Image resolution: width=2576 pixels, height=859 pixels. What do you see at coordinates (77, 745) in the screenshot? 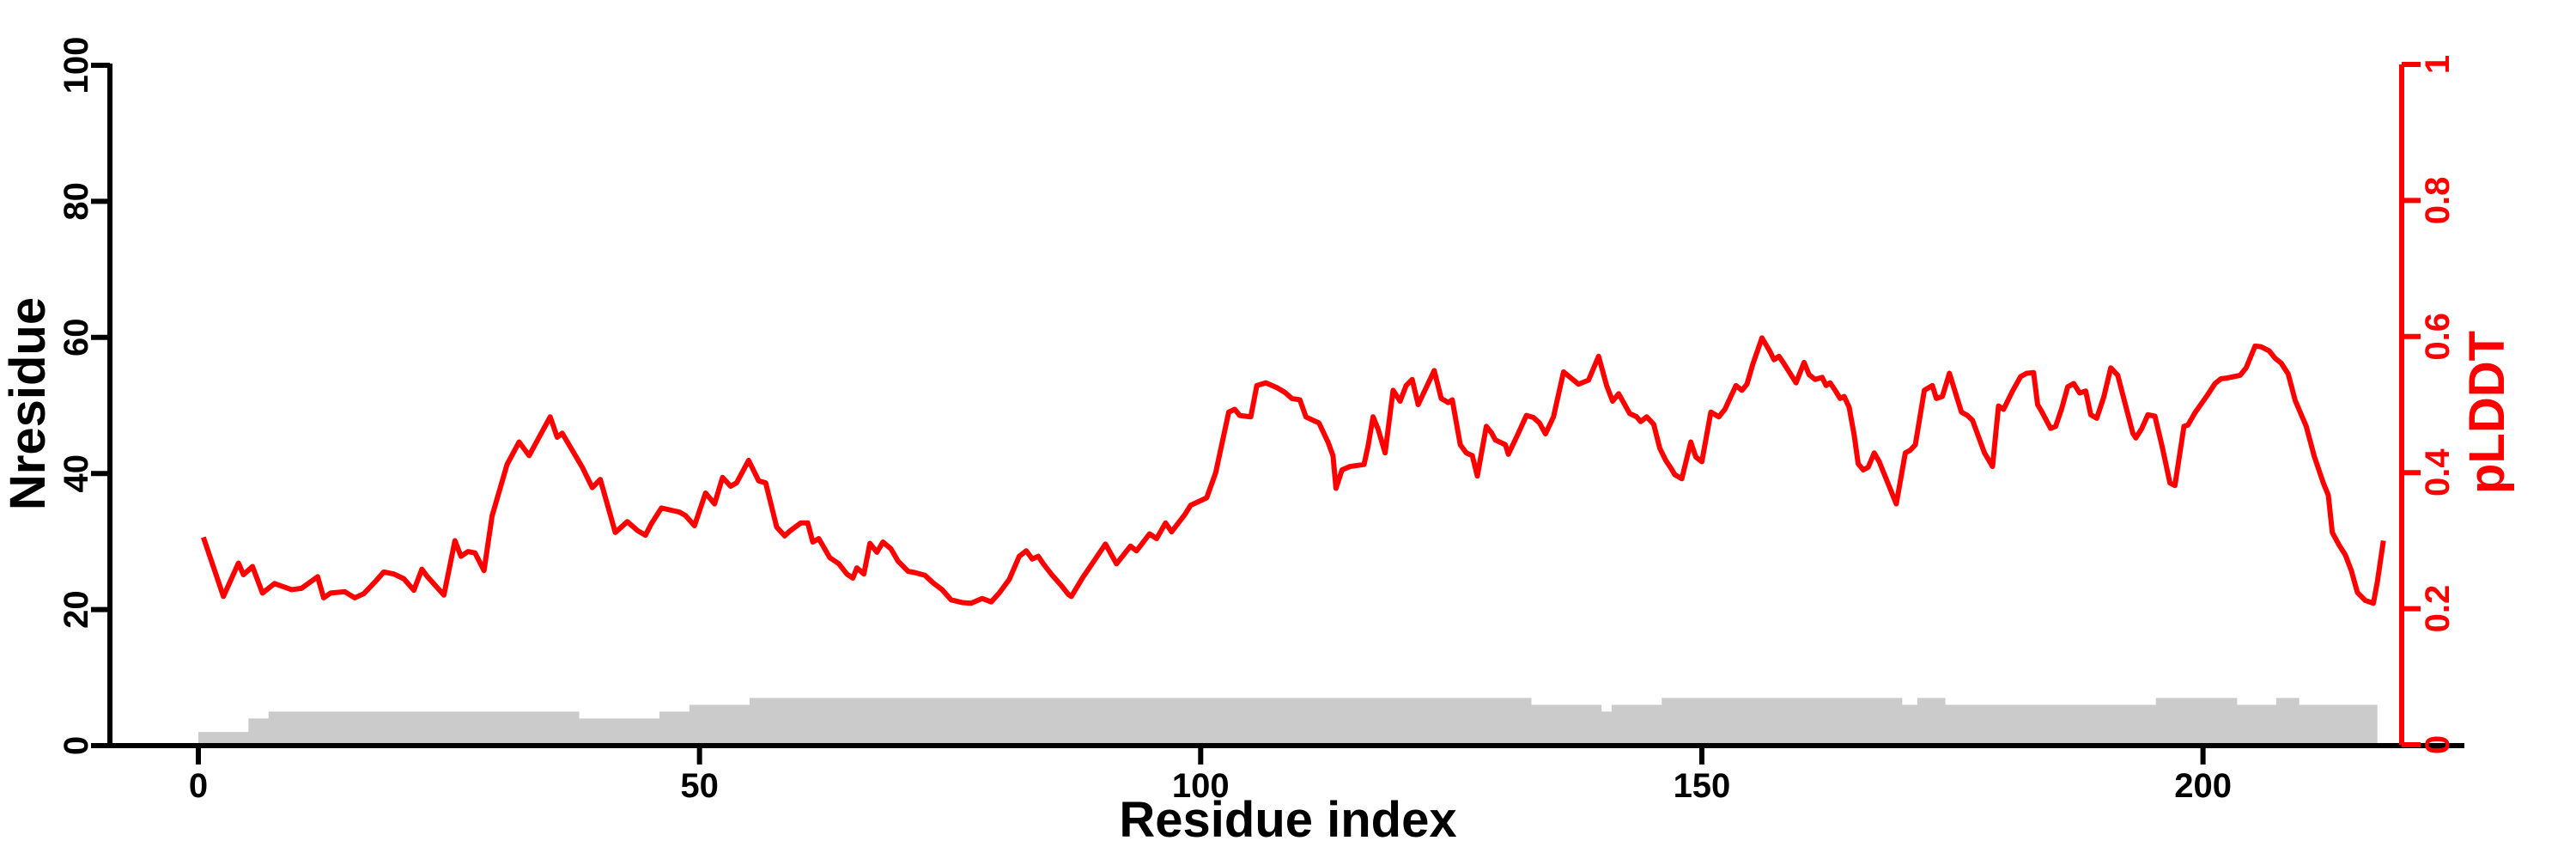
I see `y-left-tick-label: 0` at bounding box center [77, 745].